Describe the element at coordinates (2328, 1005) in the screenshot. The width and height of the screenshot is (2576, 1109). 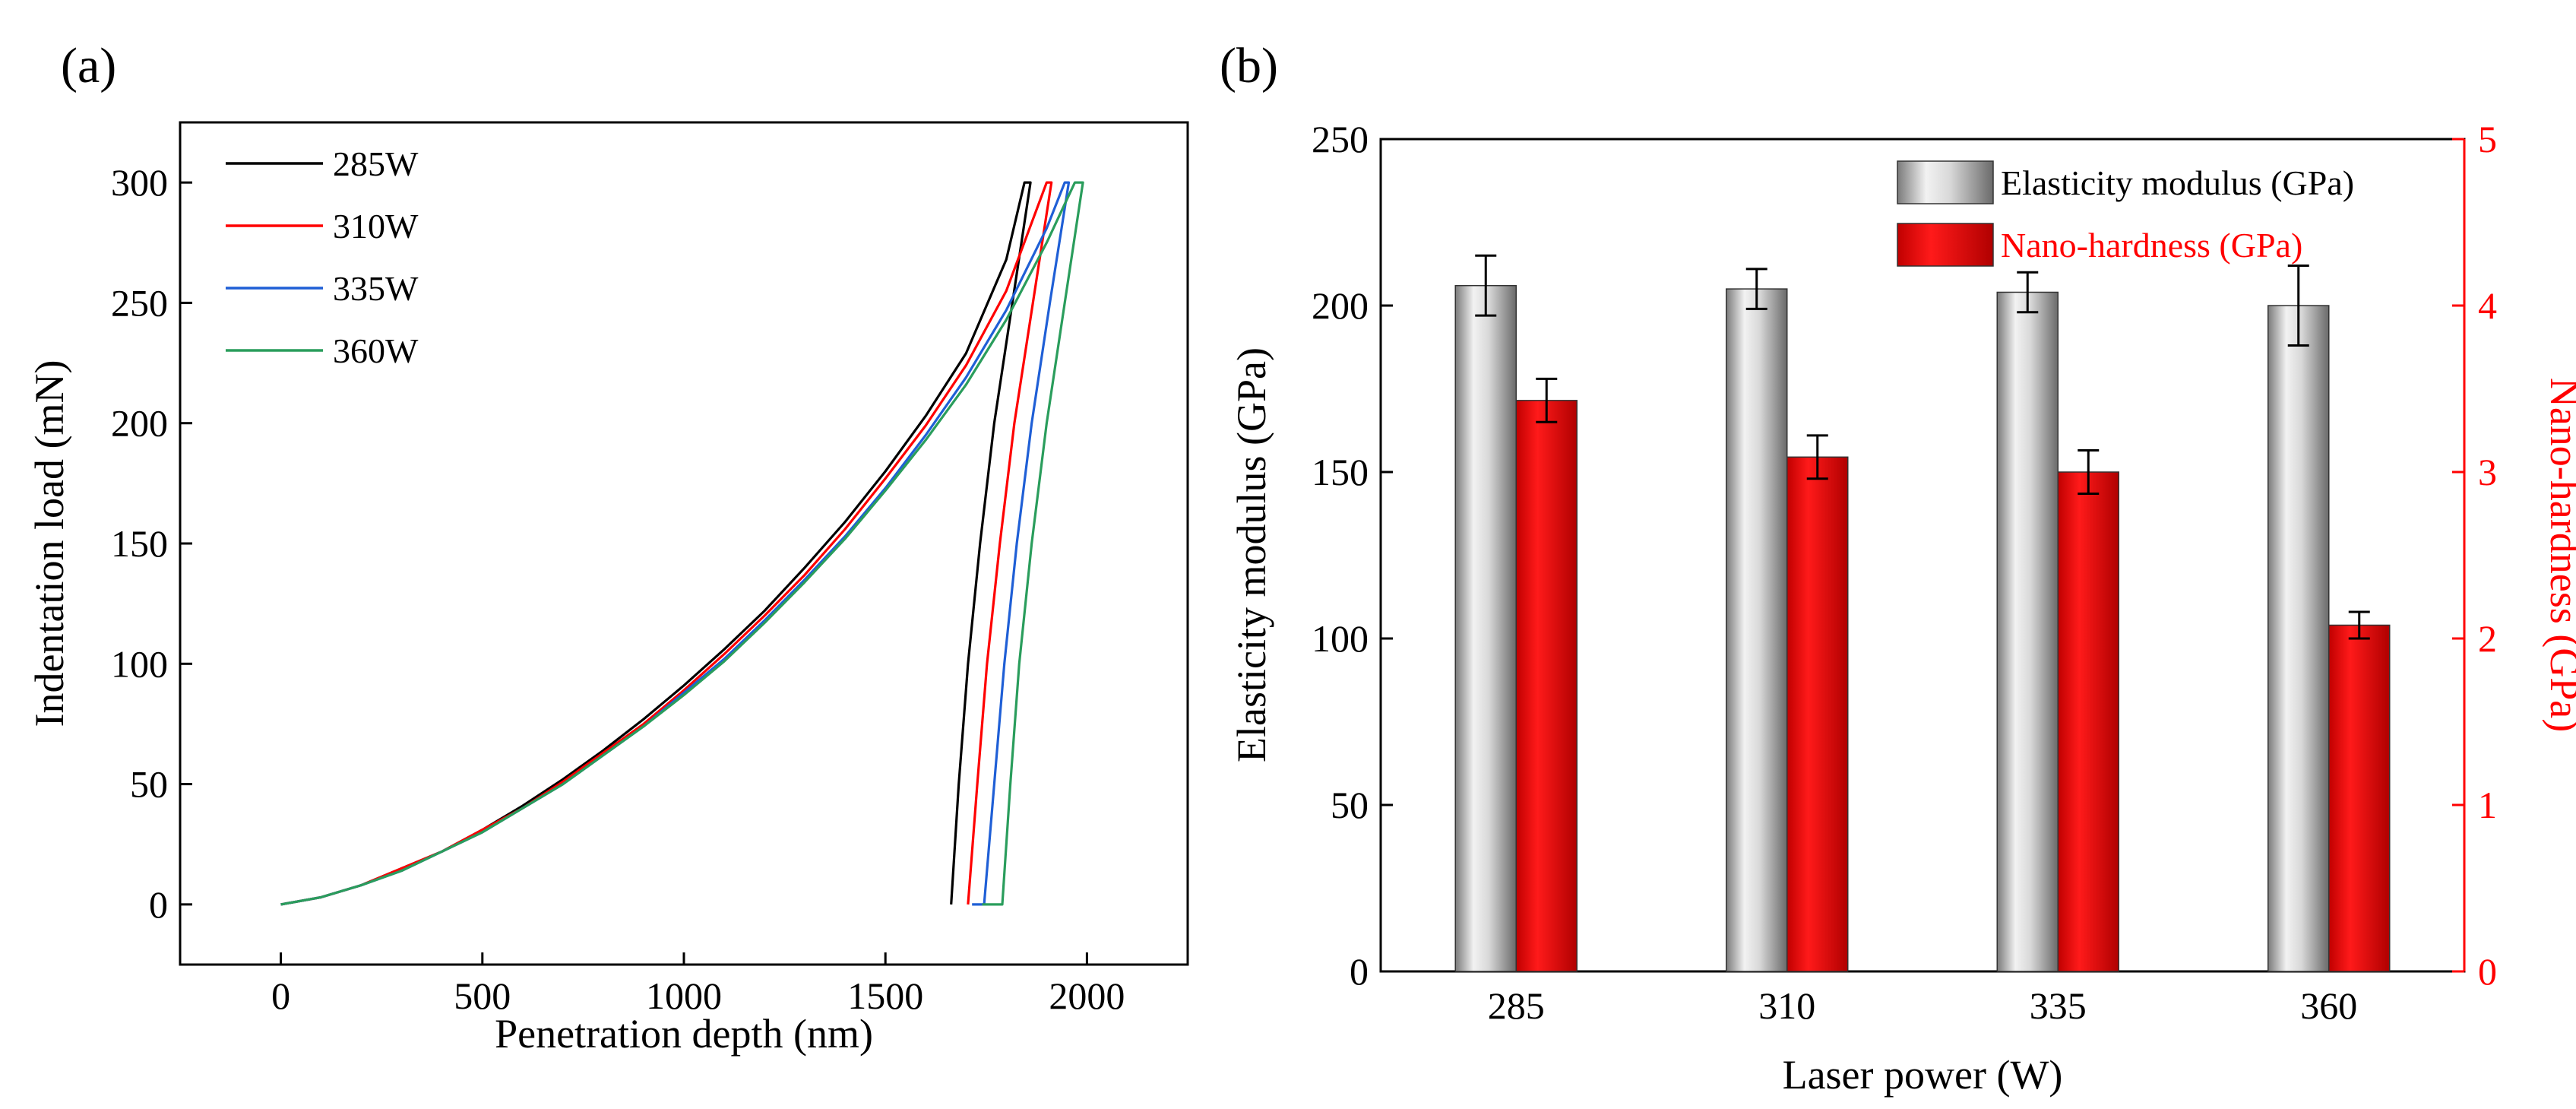
I see `x-tick-label: 360` at that location.